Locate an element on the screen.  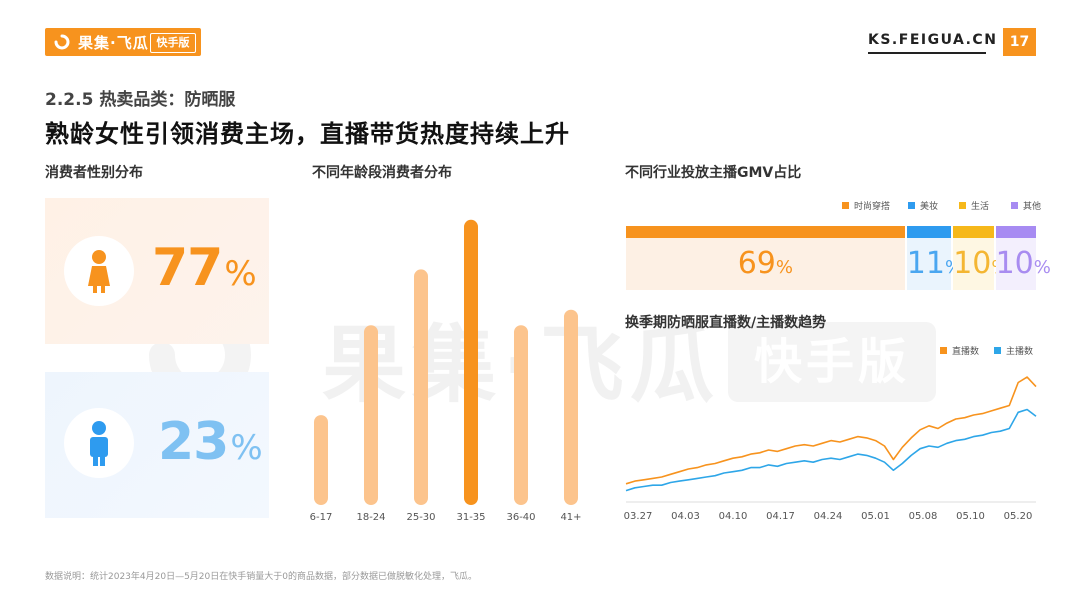
site-underline is located at coordinates (927, 53).